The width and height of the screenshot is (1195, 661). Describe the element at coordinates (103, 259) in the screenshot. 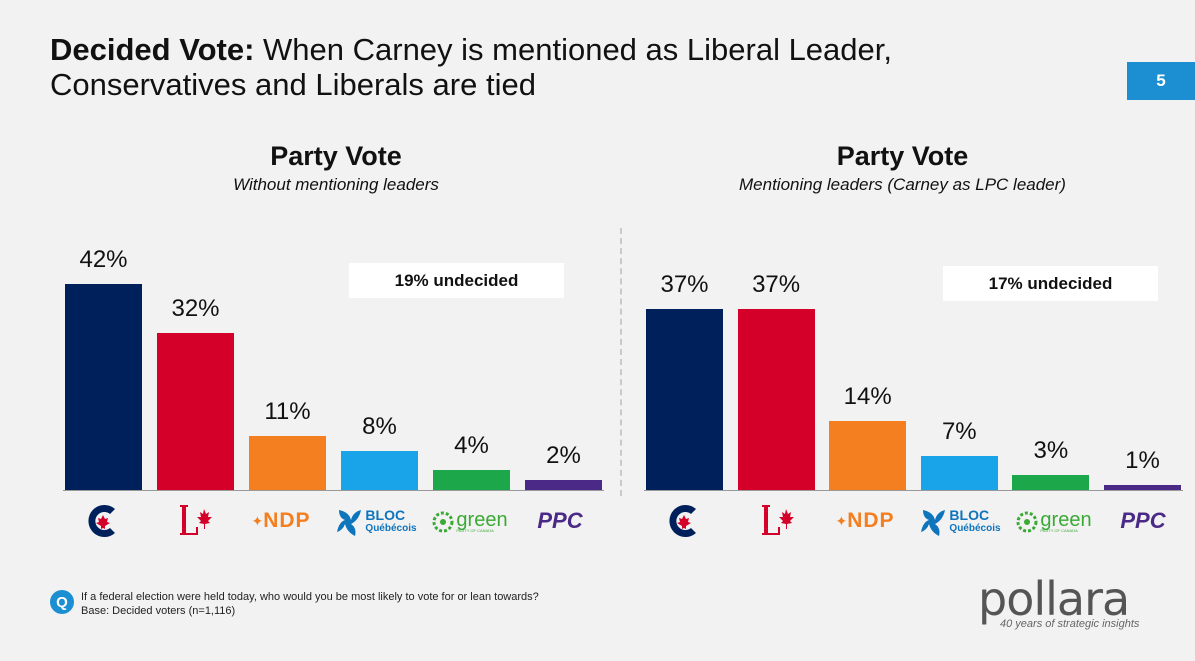

I see `bar-value-label: 42%` at that location.